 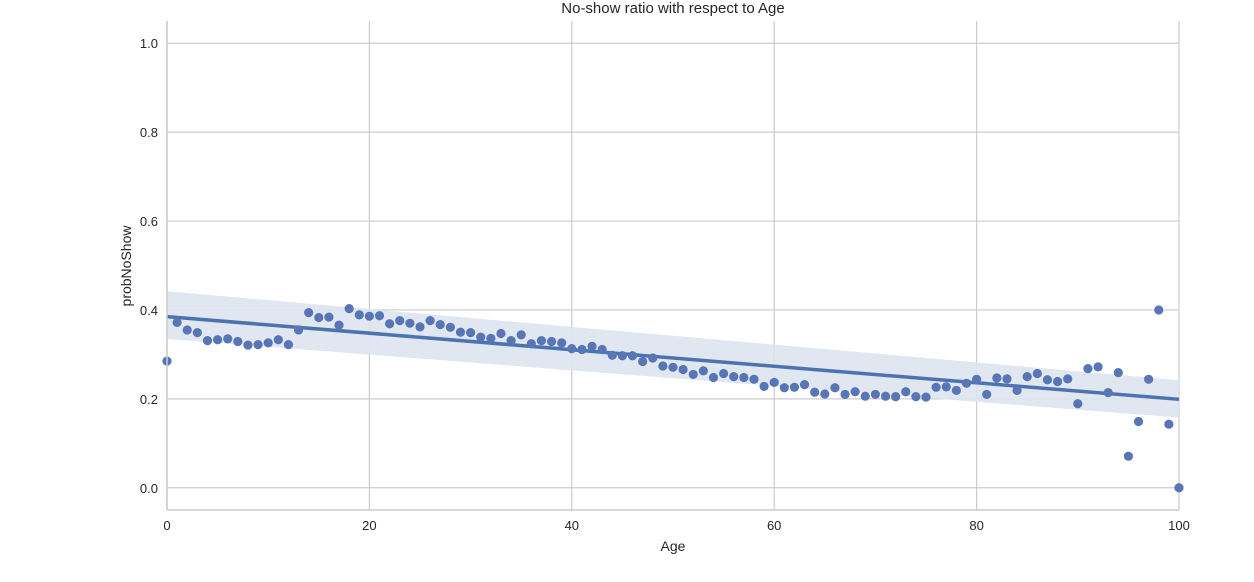 I want to click on y-tick-label: 0.4, so click(x=149, y=310).